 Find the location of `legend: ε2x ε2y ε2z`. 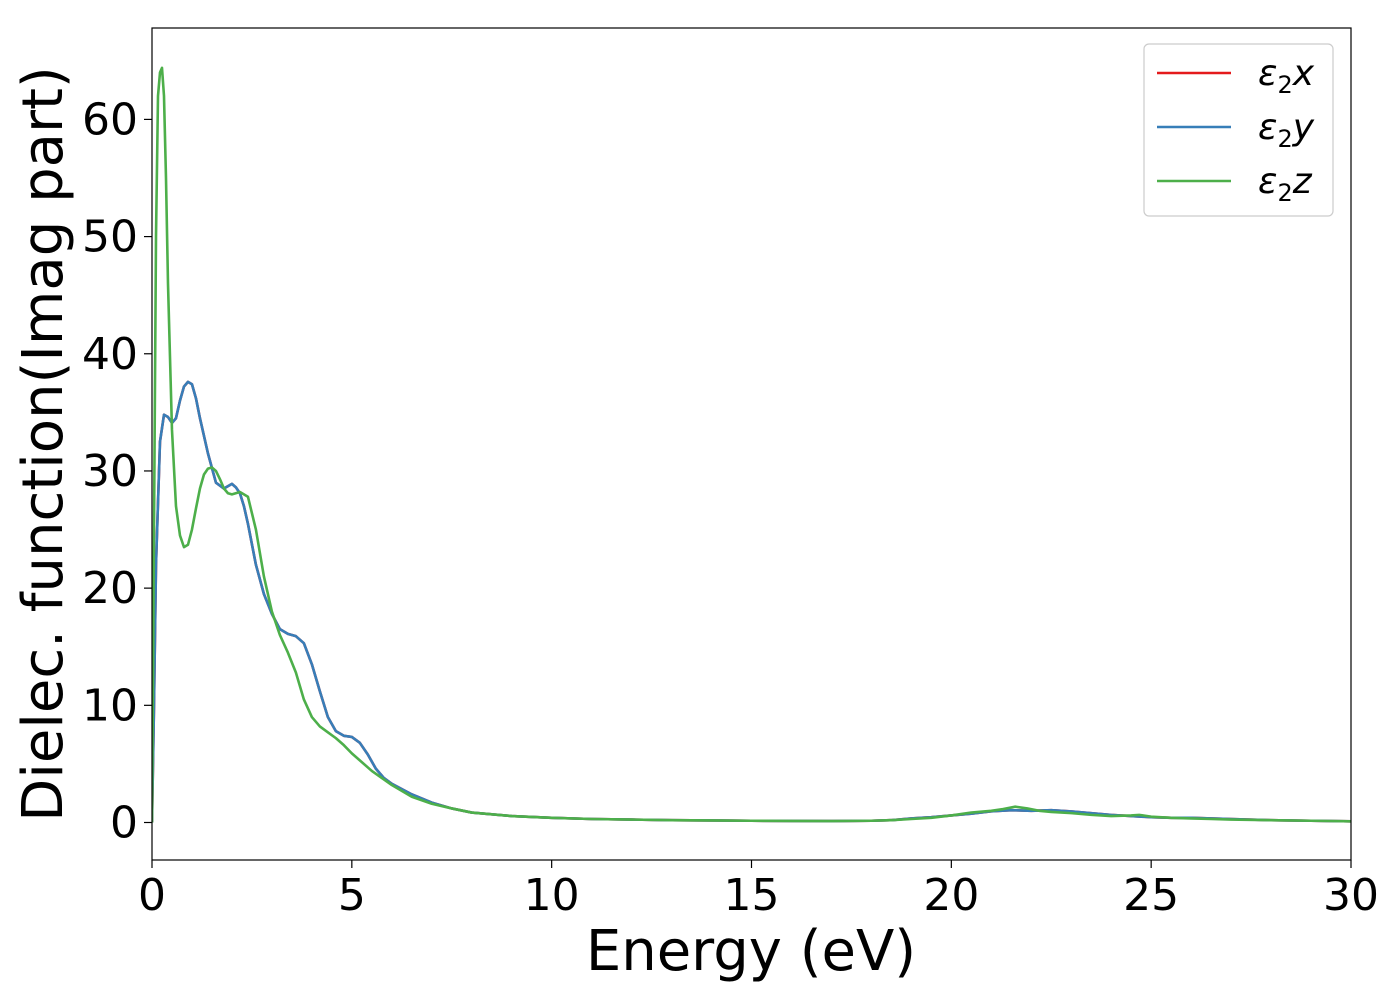

legend: ε2x ε2y ε2z is located at coordinates (1238, 130).